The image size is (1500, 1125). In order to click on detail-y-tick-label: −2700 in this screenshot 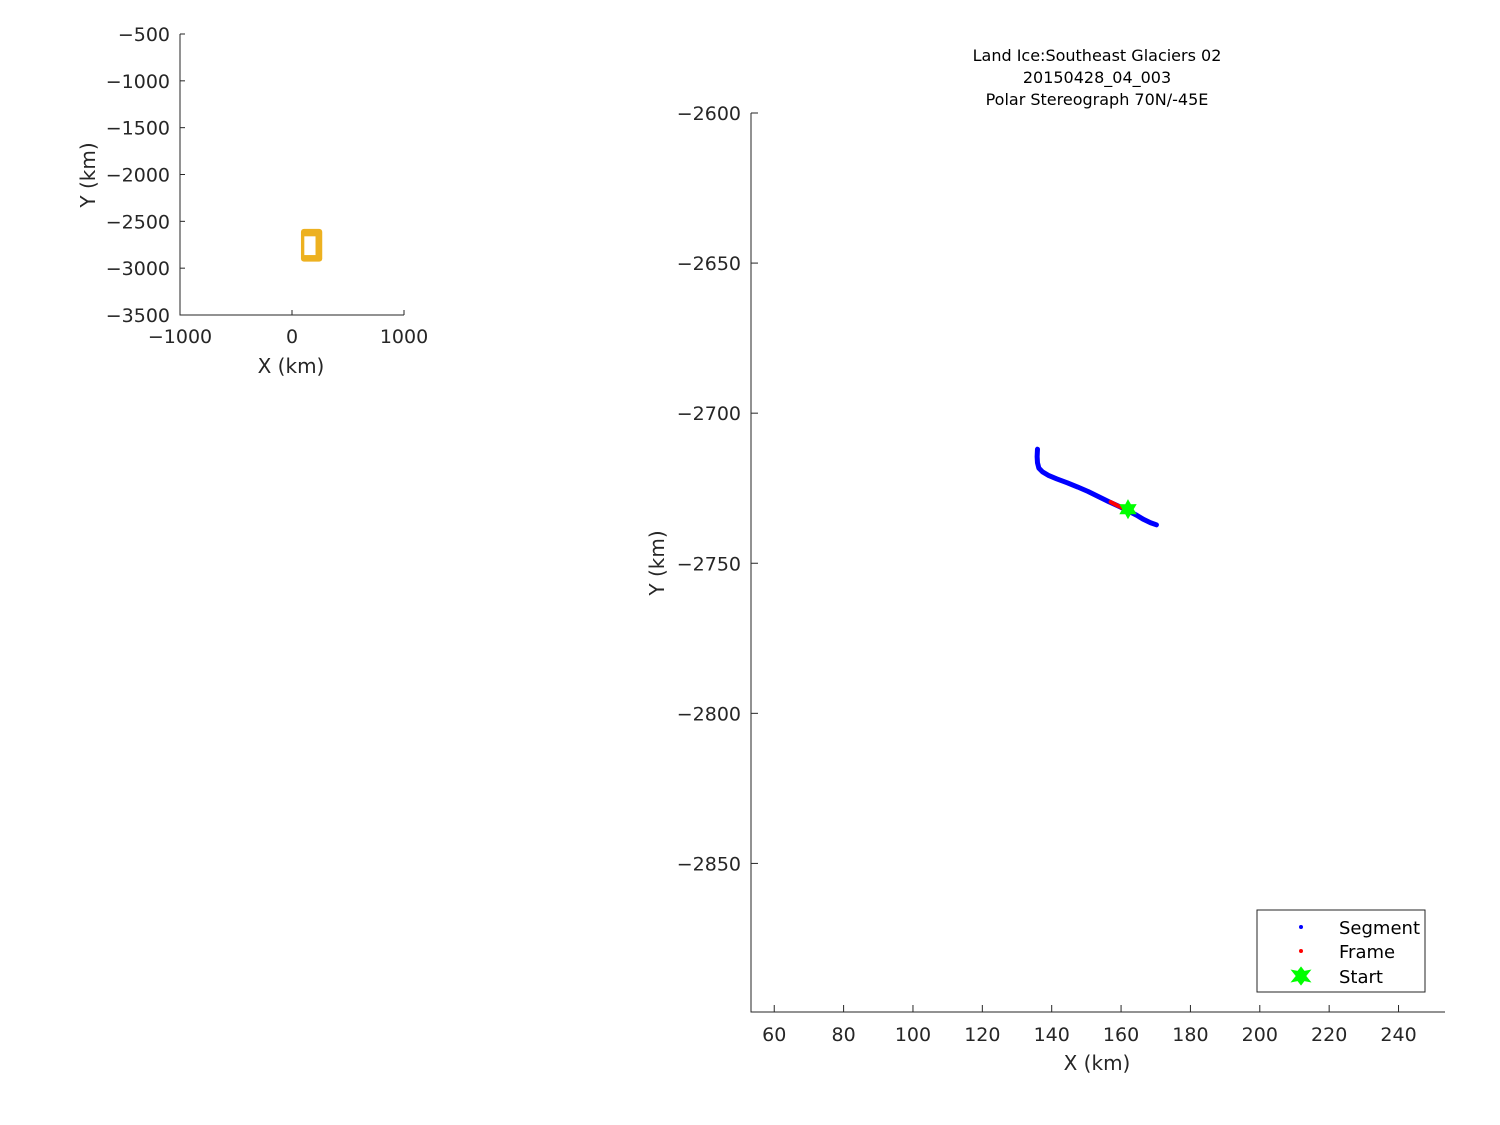, I will do `click(709, 414)`.